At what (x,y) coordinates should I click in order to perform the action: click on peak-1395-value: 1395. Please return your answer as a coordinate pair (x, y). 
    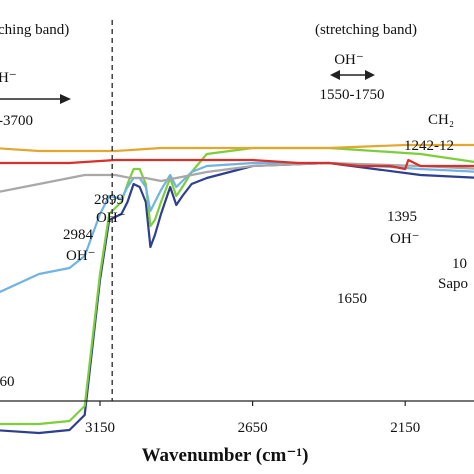
    Looking at the image, I should click on (402, 217).